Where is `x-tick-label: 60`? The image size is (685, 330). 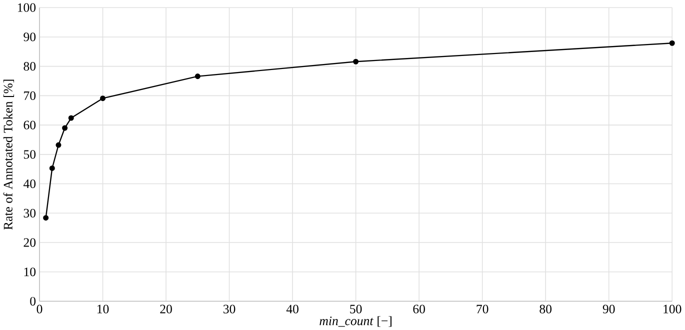 x-tick-label: 60 is located at coordinates (419, 309).